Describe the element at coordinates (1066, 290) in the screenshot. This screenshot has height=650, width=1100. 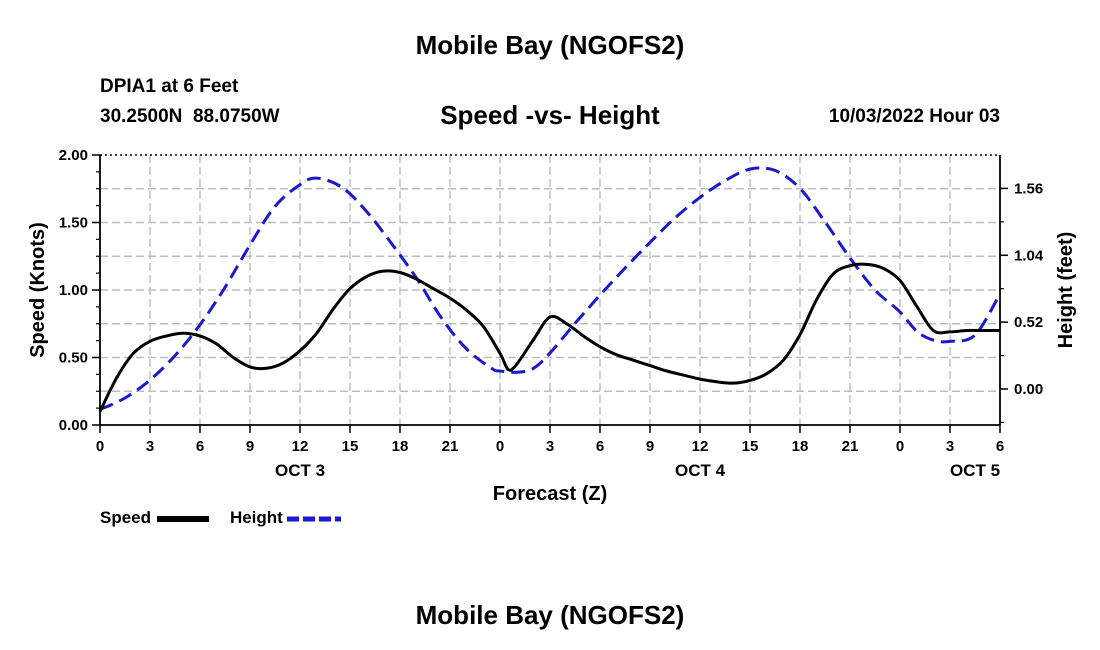
I see `y2-axis-label: Height (feet)` at that location.